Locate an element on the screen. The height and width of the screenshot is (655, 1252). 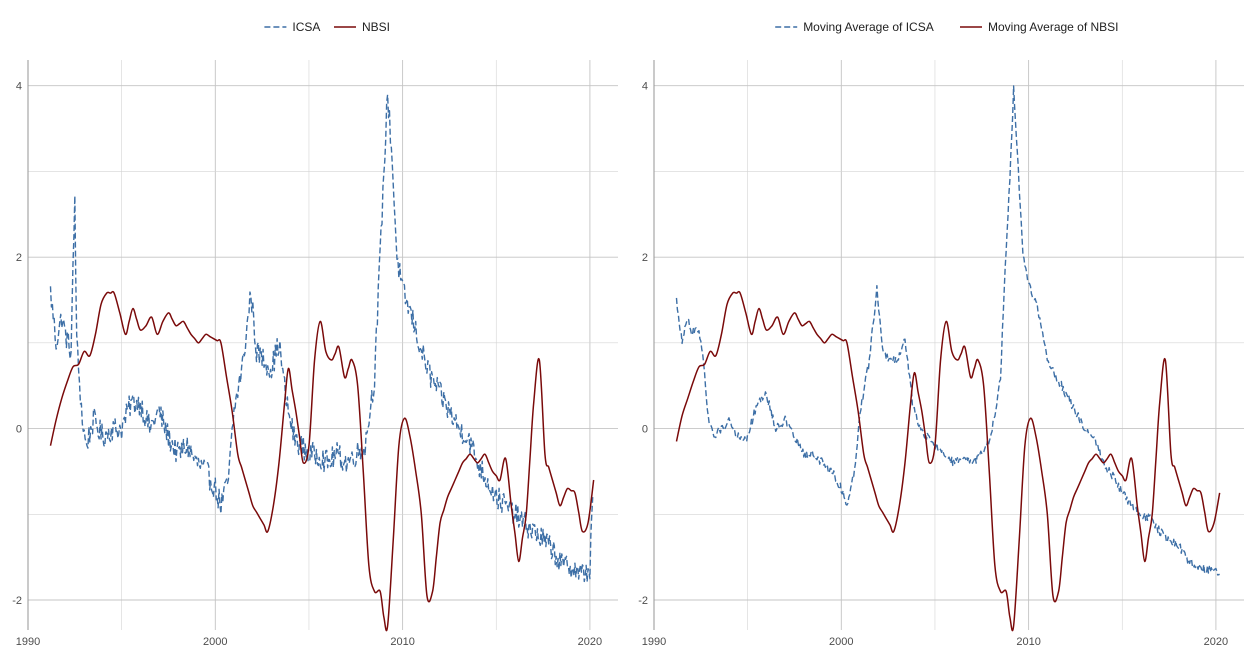
legend-label: NBSI is located at coordinates (376, 27).